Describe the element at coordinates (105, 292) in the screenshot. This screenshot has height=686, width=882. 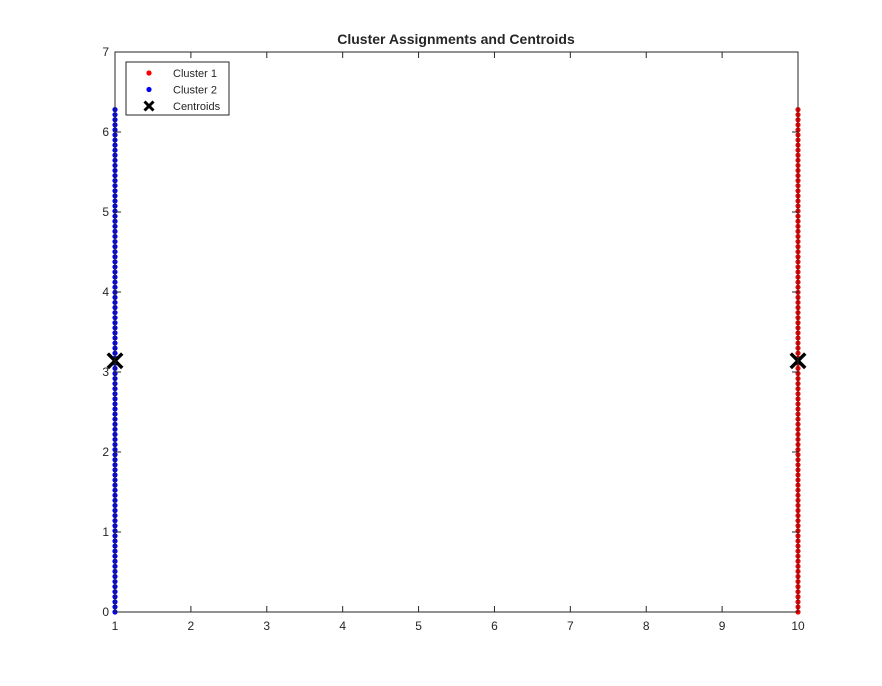
I see `y-tick-label: 4` at that location.